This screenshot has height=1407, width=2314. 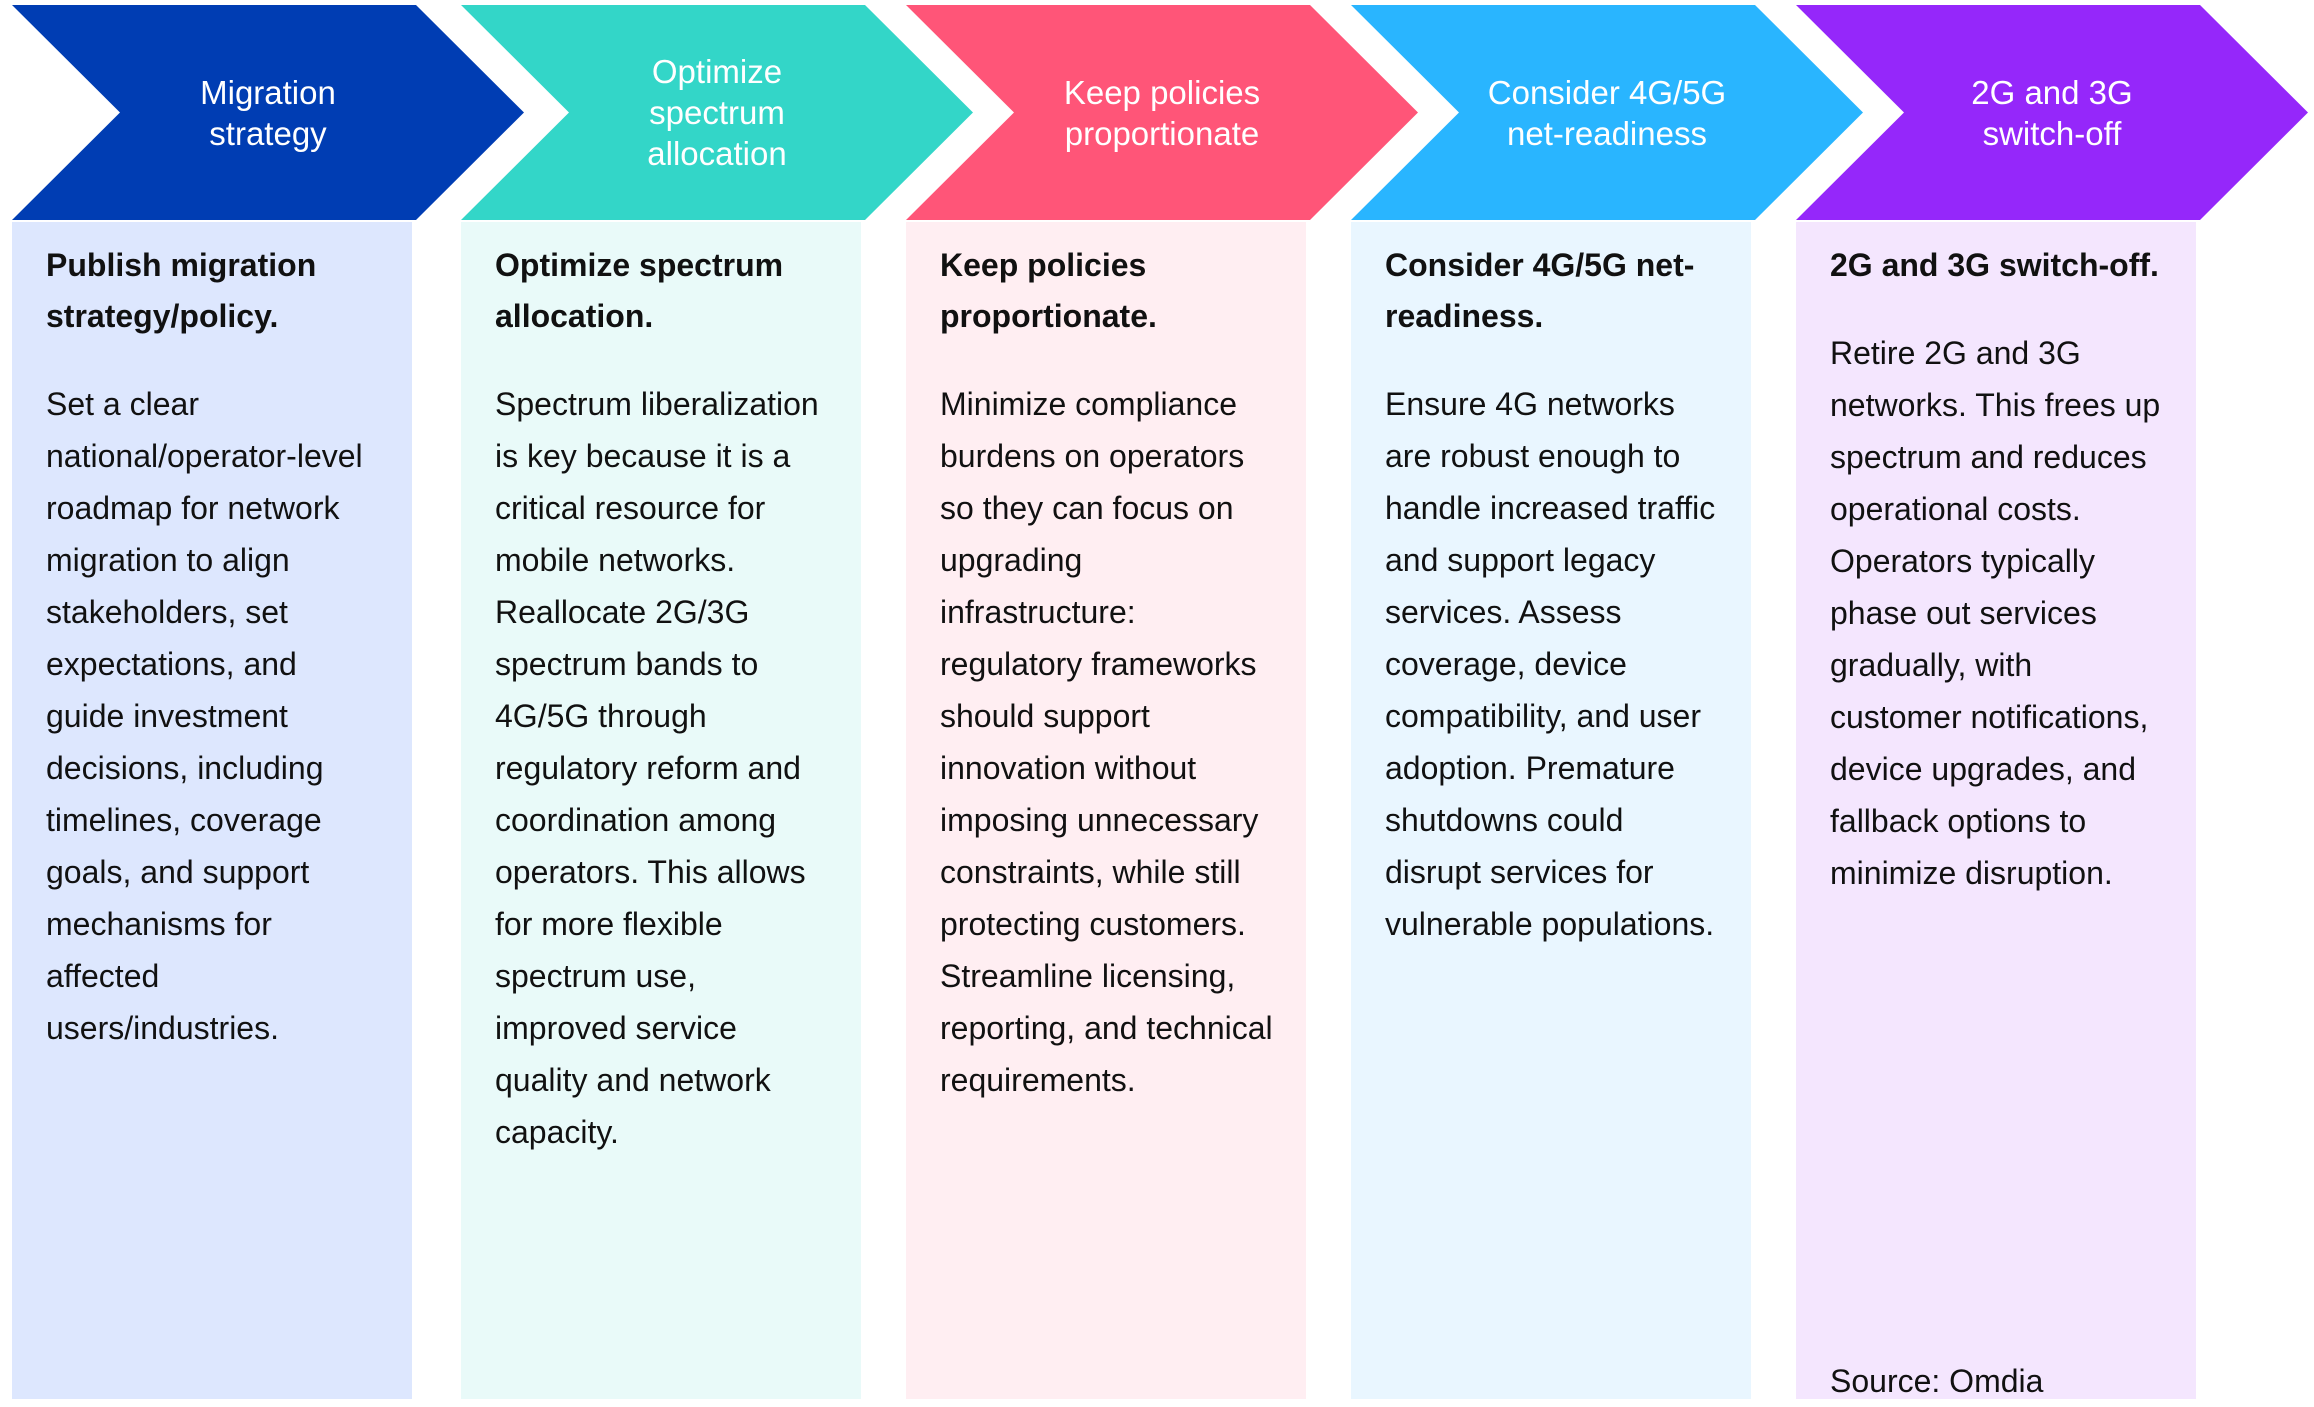 I want to click on chevron-header: Optimize spectrum allocation, so click(x=717, y=112).